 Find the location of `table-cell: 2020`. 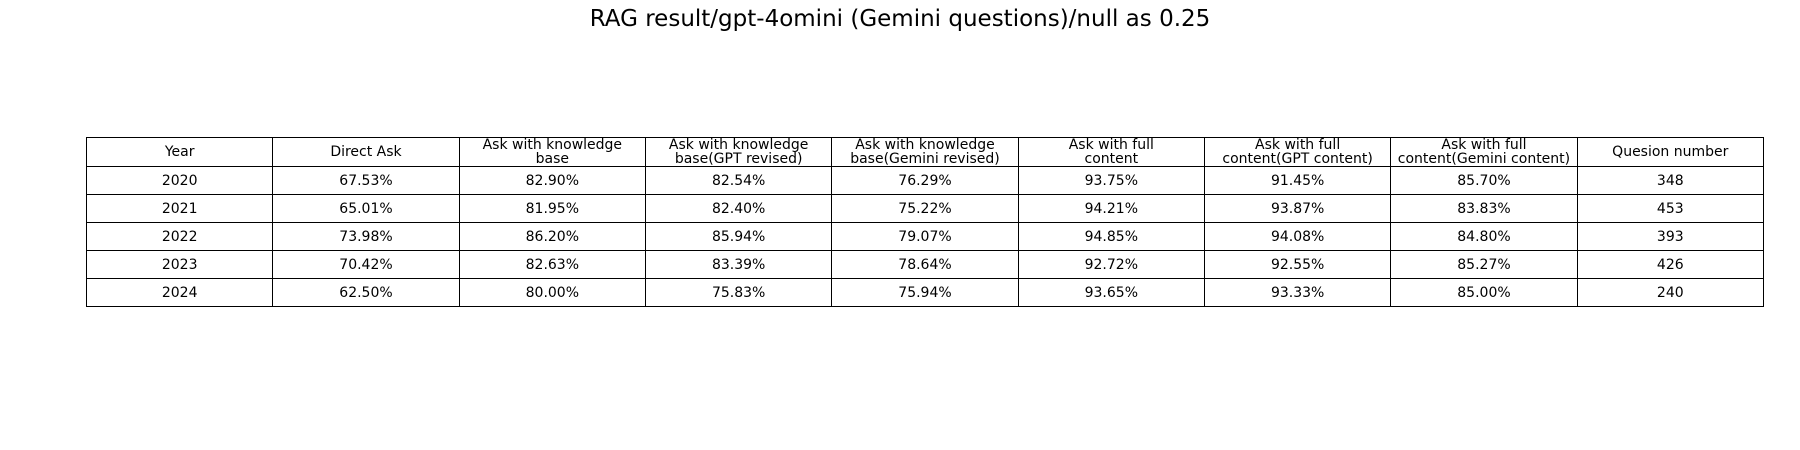

table-cell: 2020 is located at coordinates (179, 180).